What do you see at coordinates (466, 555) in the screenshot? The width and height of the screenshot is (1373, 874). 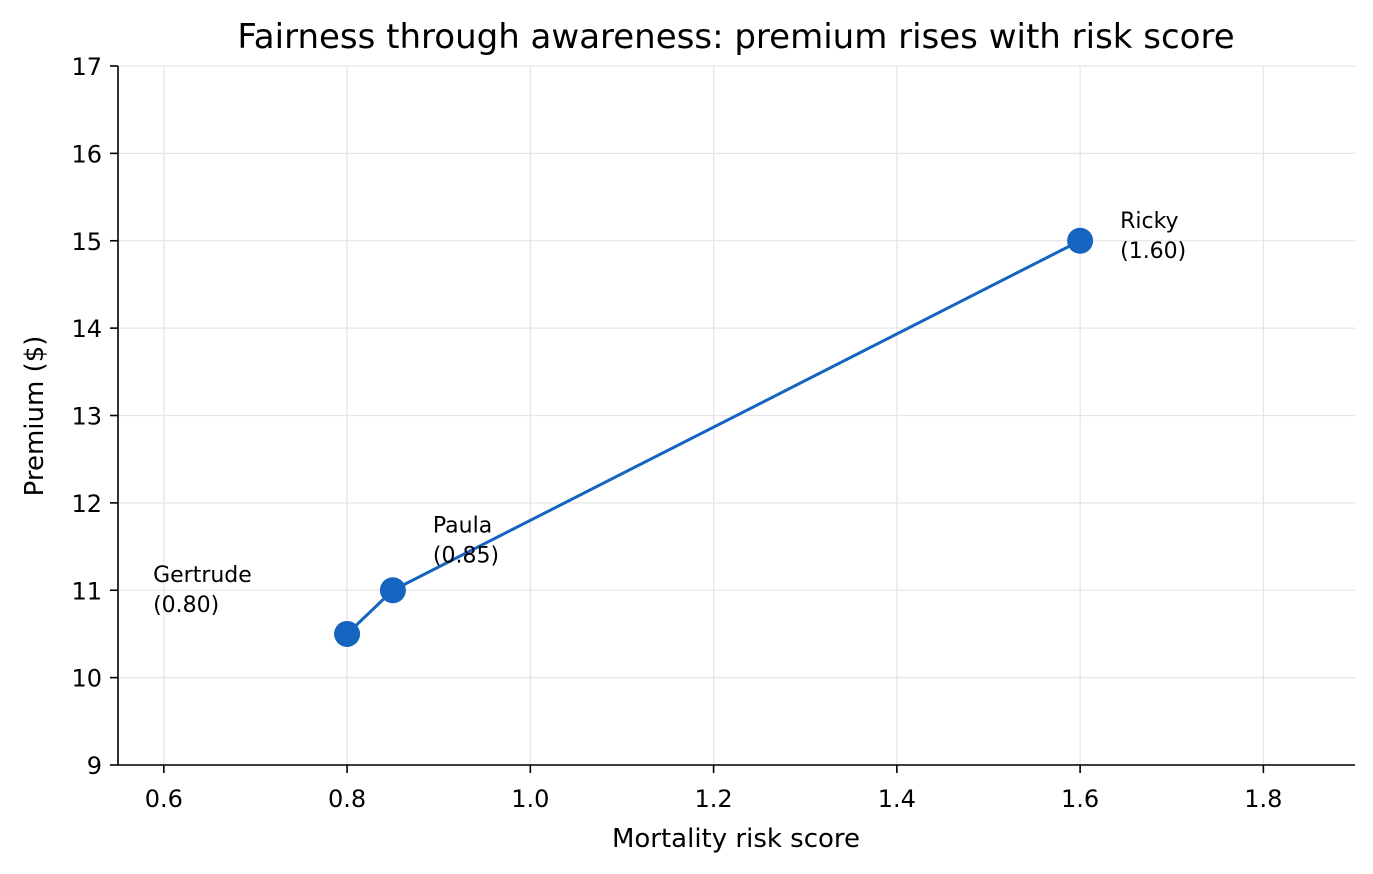 I see `point-score-label: (0.85)` at bounding box center [466, 555].